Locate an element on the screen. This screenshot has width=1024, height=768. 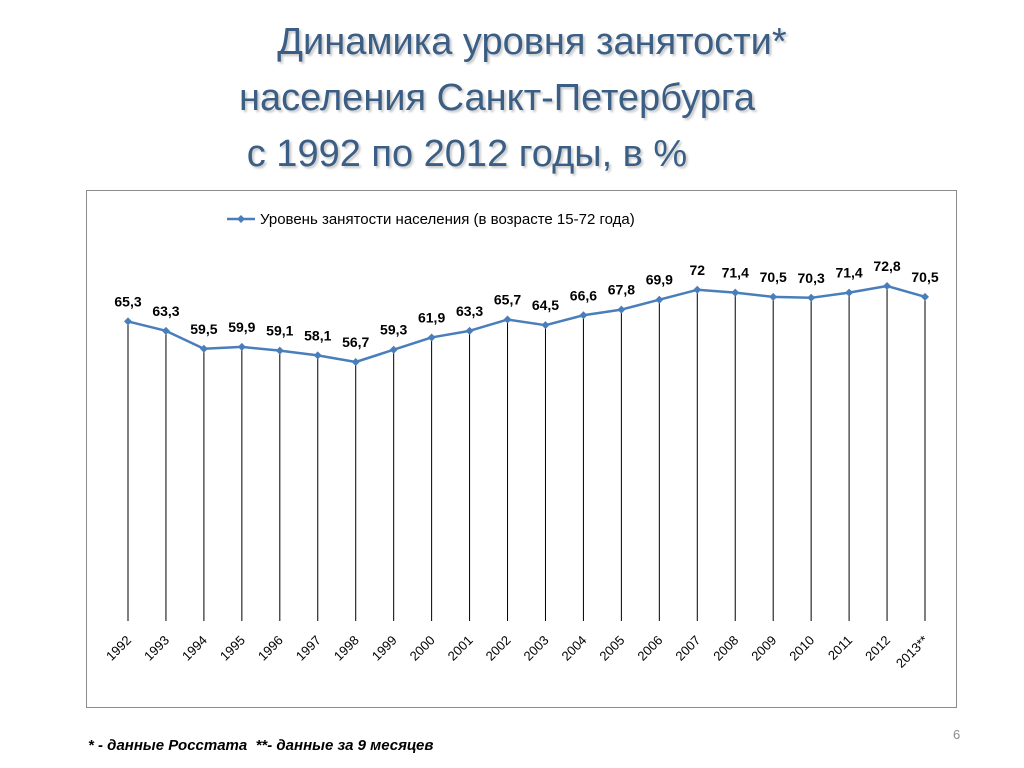
legend-marker is located at coordinates (241, 219).